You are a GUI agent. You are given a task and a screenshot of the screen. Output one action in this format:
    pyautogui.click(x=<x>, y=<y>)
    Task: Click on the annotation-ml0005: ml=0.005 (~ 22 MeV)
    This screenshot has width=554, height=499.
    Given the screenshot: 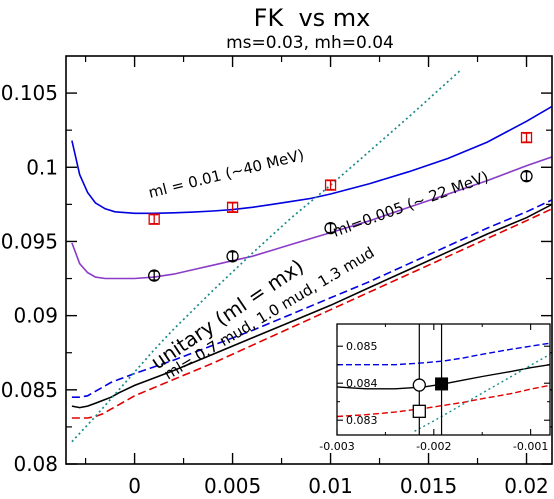 What is the action you would take?
    pyautogui.click(x=410, y=204)
    